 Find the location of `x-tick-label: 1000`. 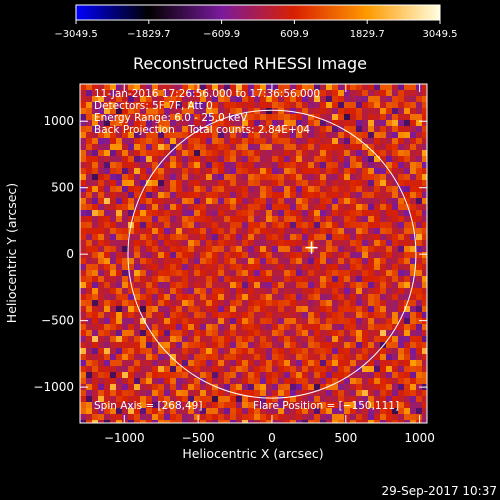

x-tick-label: 1000 is located at coordinates (419, 438).